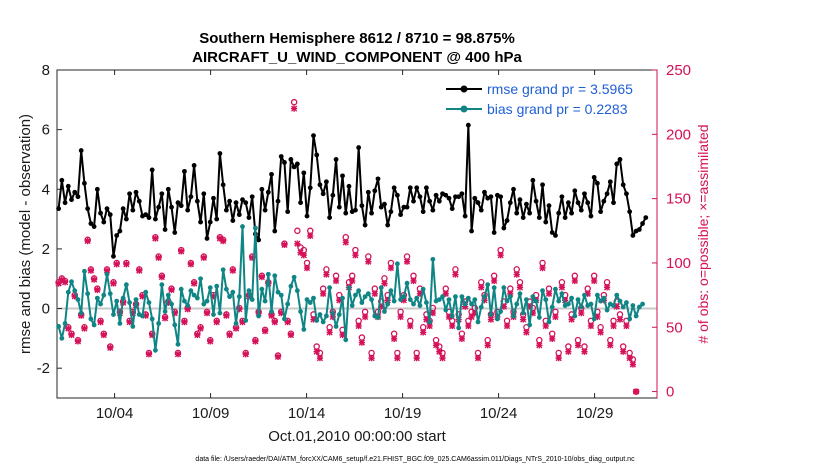  Describe the element at coordinates (595, 413) in the screenshot. I see `x-tick-label: 10/29` at that location.